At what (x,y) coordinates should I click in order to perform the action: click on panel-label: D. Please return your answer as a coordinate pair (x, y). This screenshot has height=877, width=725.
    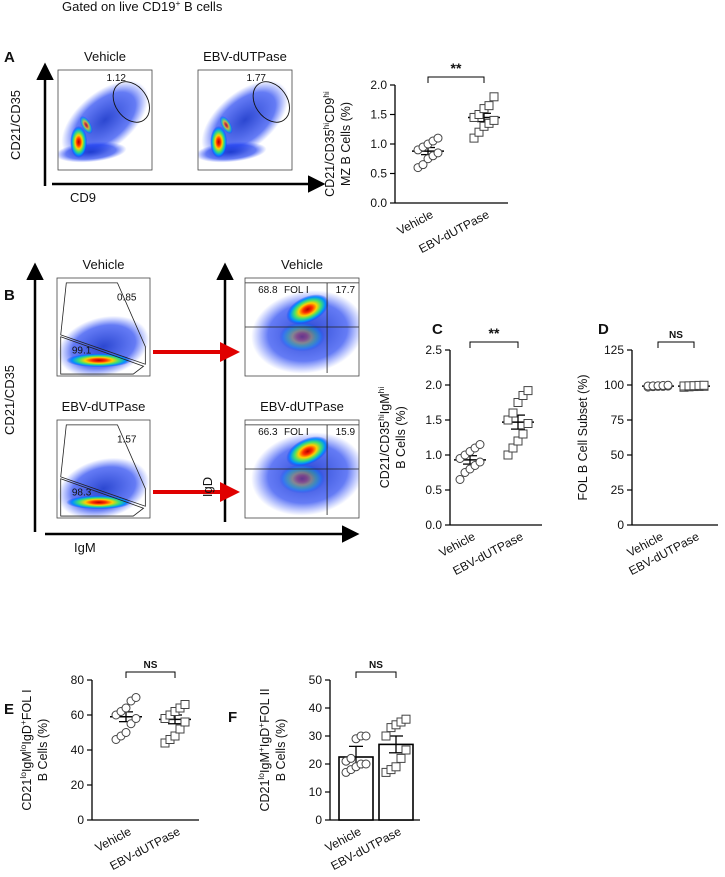
    Looking at the image, I should click on (603, 329).